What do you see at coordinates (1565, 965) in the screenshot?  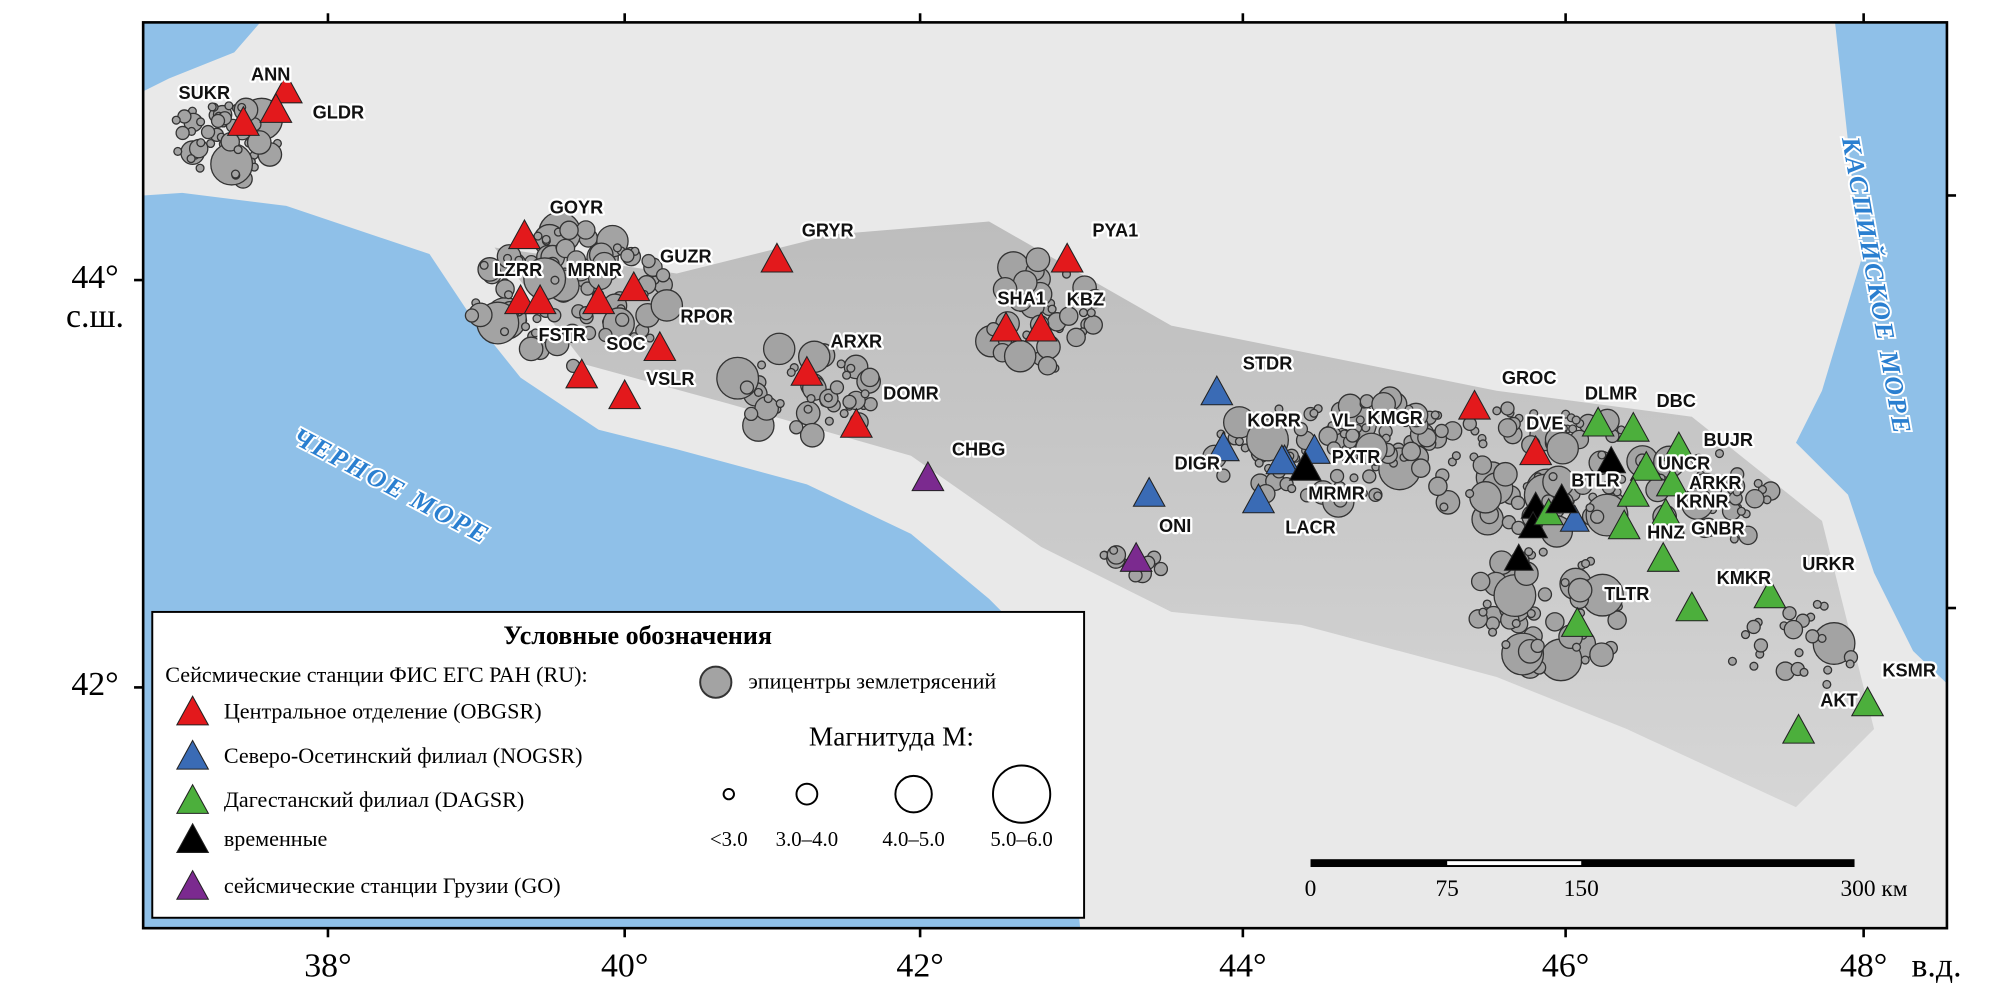 I see `lon-label: 46°` at bounding box center [1565, 965].